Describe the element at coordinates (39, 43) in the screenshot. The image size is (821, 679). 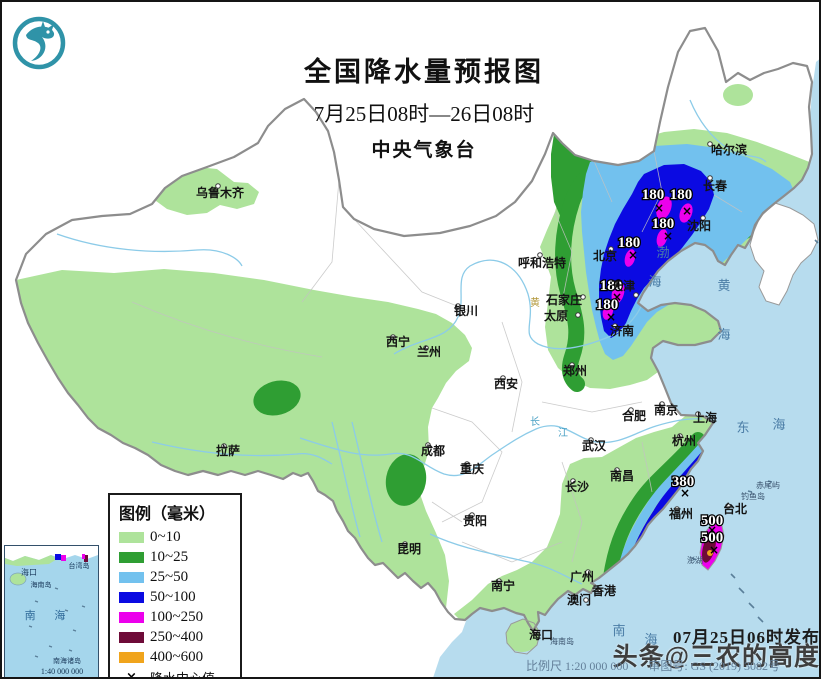
I see `weather-site-logo` at that location.